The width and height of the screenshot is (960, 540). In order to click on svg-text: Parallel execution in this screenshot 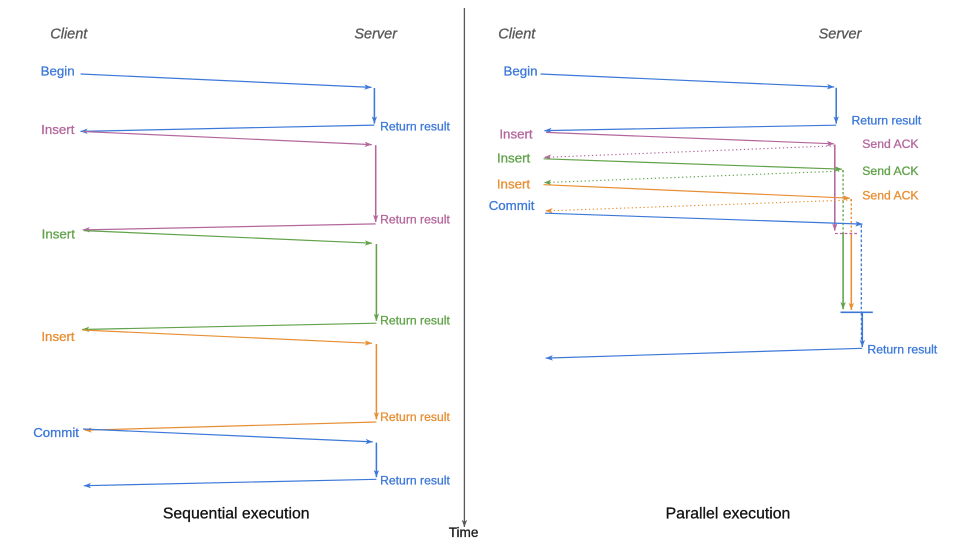, I will do `click(728, 514)`.